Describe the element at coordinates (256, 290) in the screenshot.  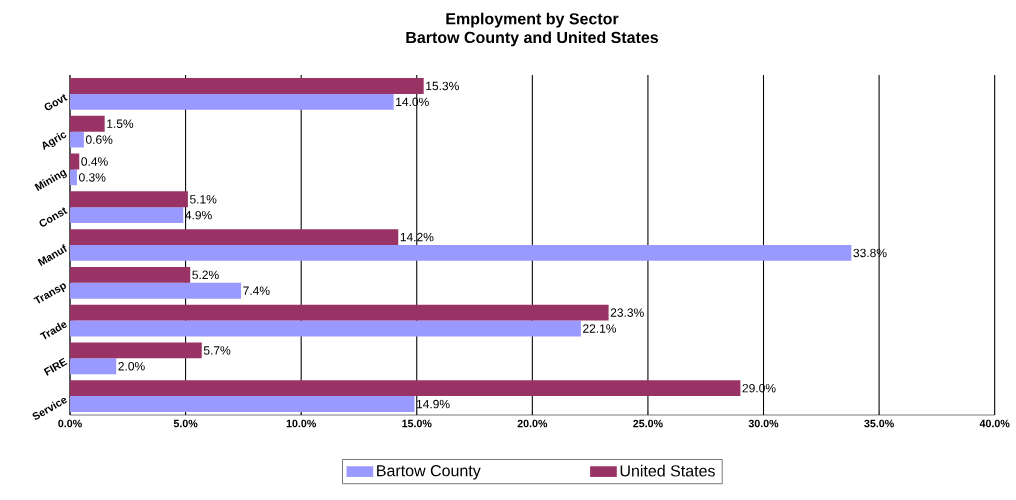
I see `data-label: 7.4%` at that location.